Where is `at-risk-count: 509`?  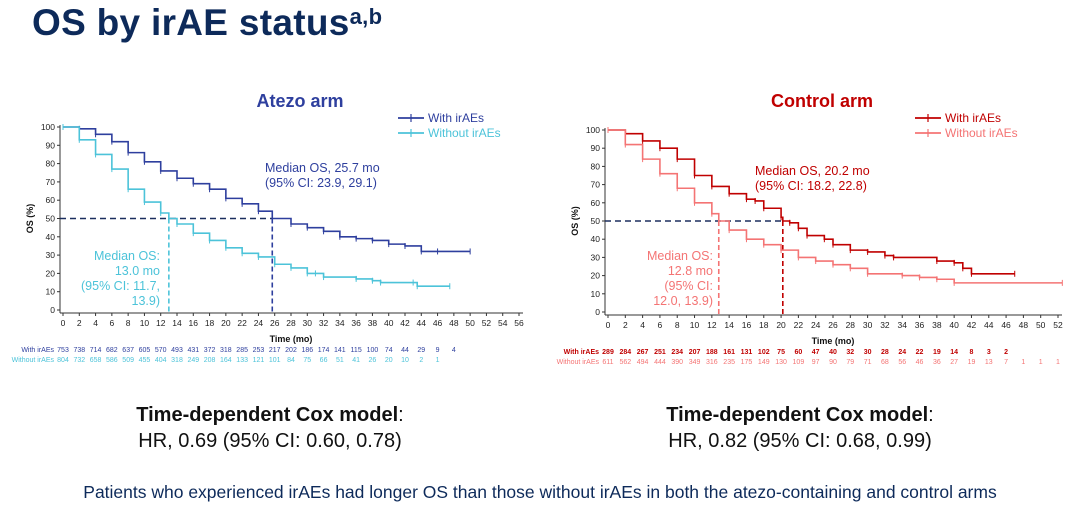 at-risk-count: 509 is located at coordinates (128, 360).